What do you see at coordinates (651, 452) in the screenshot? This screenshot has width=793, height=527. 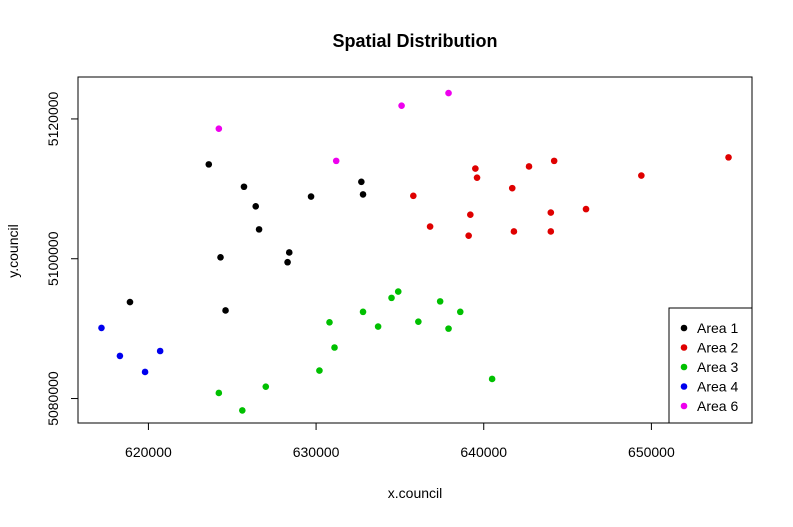 I see `x-tick-label: 650000` at bounding box center [651, 452].